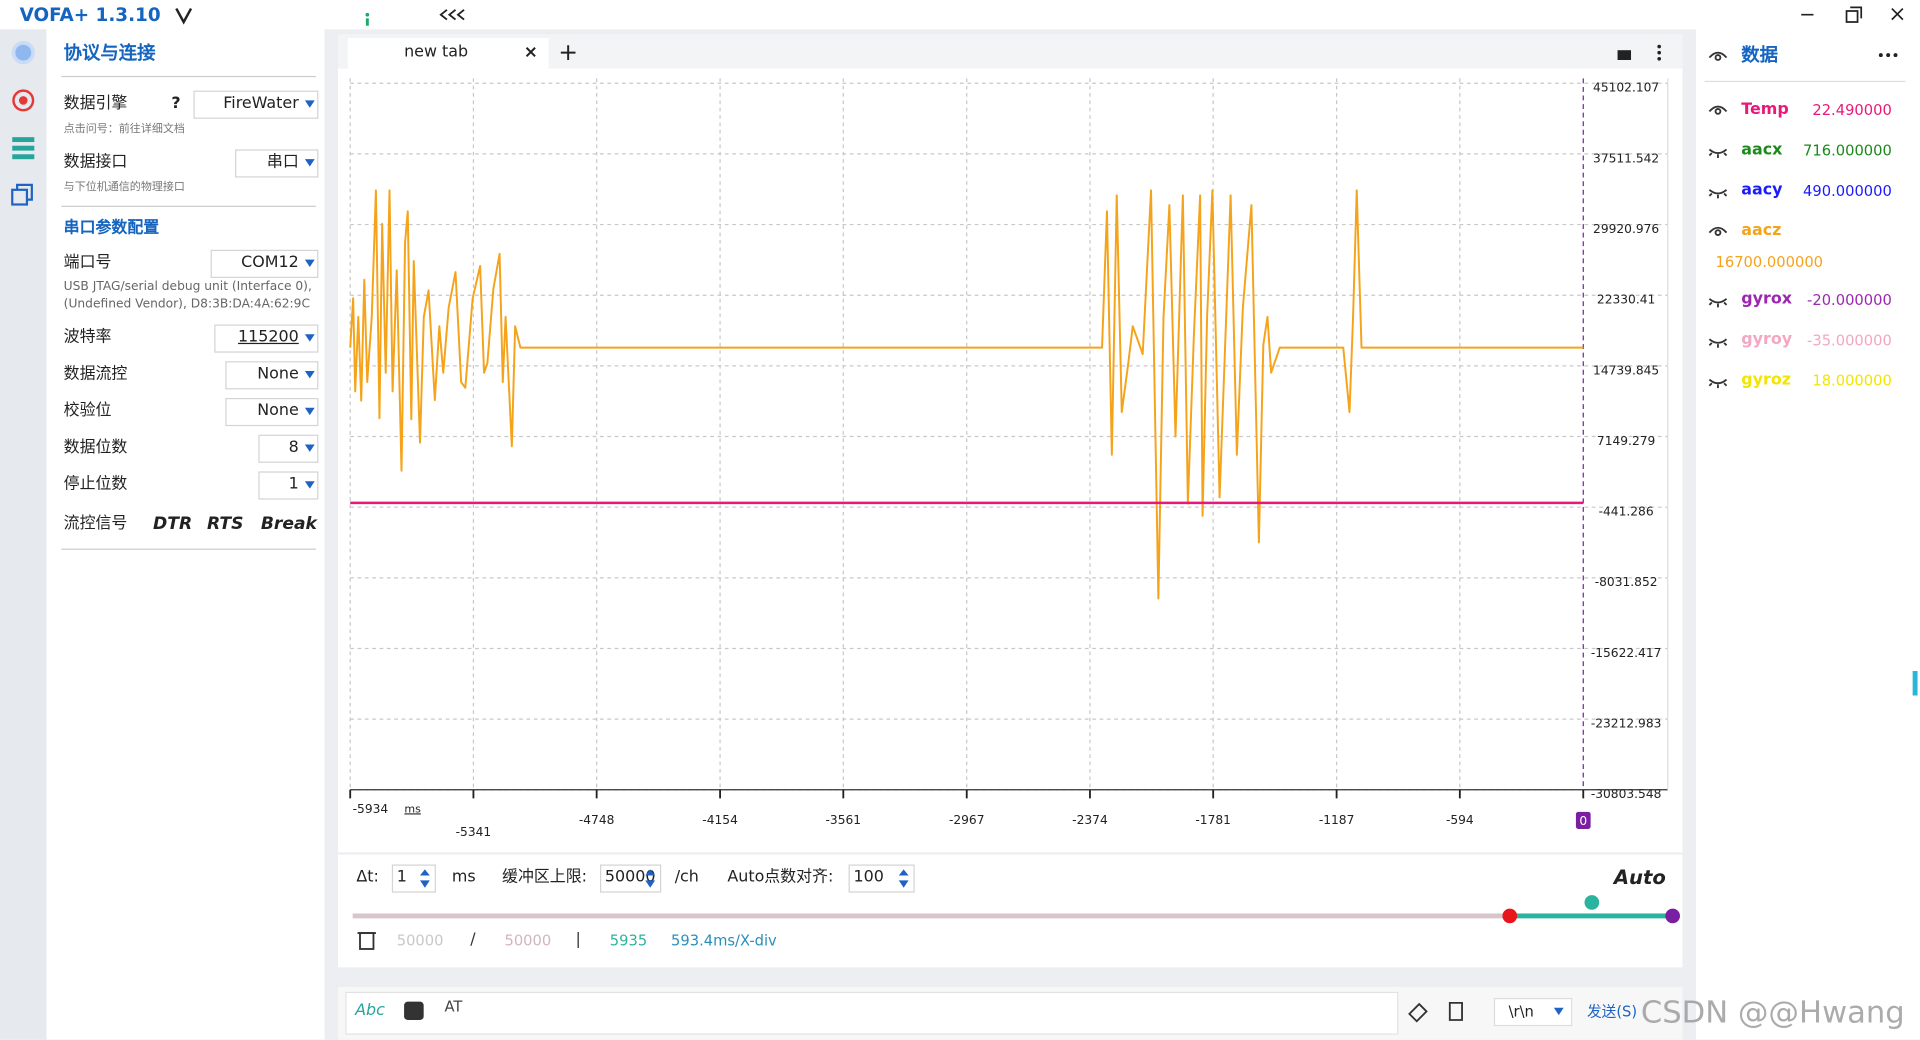 The width and height of the screenshot is (1920, 1040). I want to click on cursor-marker, so click(1583, 820).